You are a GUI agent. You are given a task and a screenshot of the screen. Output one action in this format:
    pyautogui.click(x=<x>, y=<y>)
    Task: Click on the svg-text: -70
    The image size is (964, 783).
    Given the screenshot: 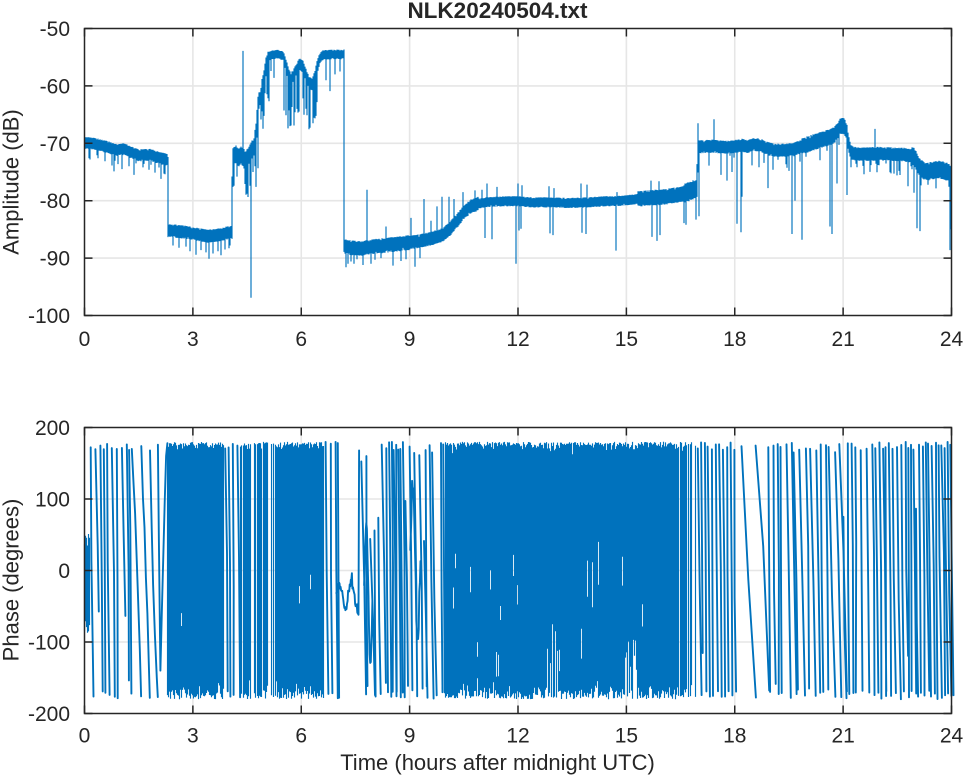 What is the action you would take?
    pyautogui.click(x=55, y=144)
    